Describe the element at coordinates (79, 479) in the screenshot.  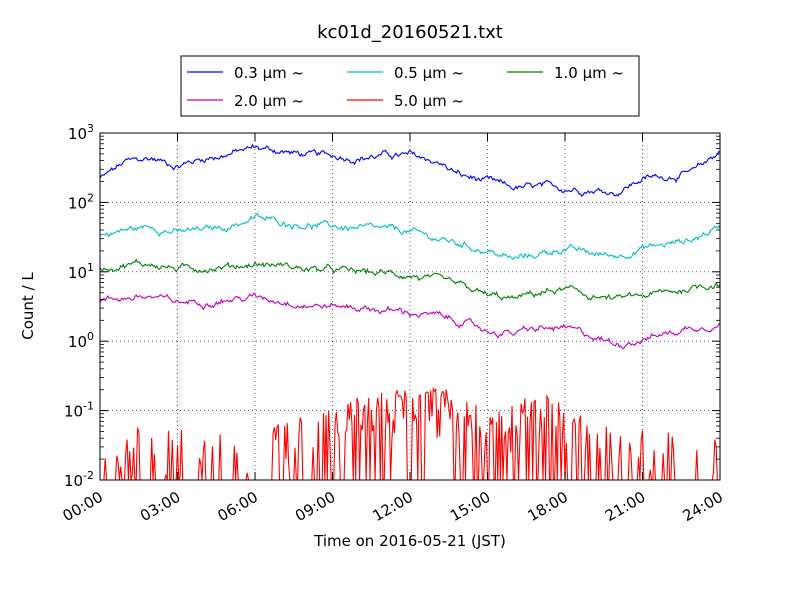
I see `y-tick-label: 10⁻²` at that location.